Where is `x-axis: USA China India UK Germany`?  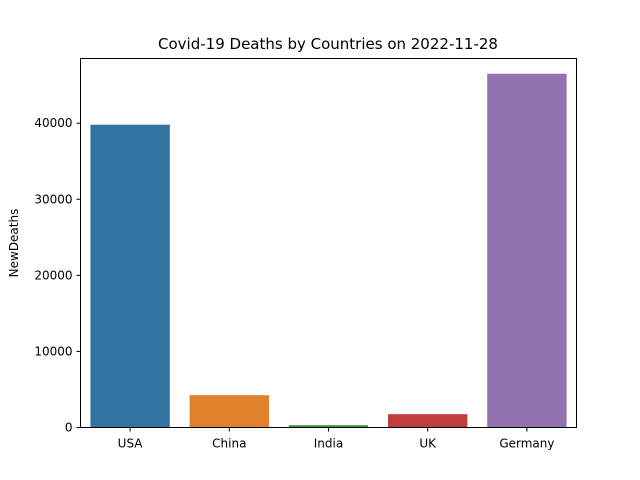
x-axis: USA China India UK Germany is located at coordinates (336, 439).